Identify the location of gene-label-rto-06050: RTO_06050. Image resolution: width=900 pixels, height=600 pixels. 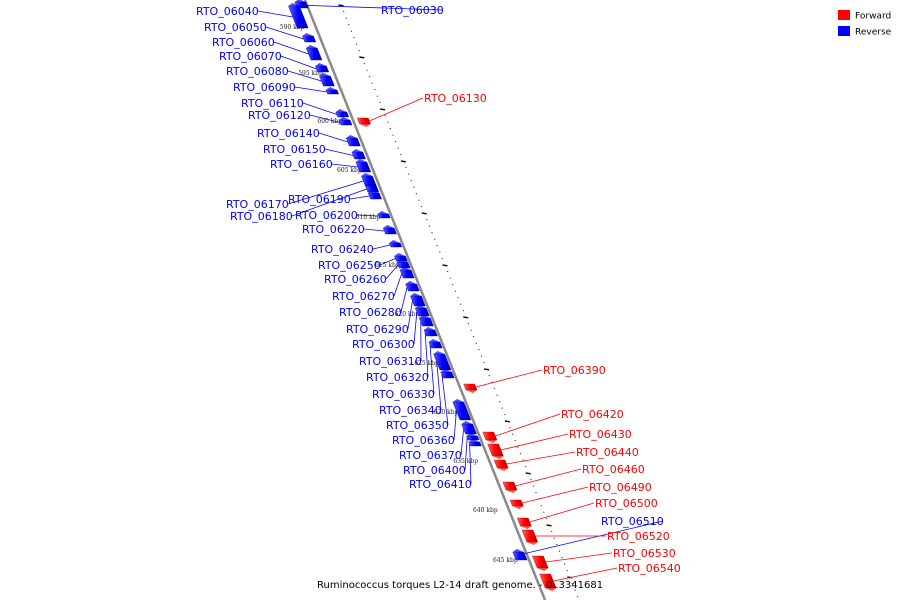
(235, 27).